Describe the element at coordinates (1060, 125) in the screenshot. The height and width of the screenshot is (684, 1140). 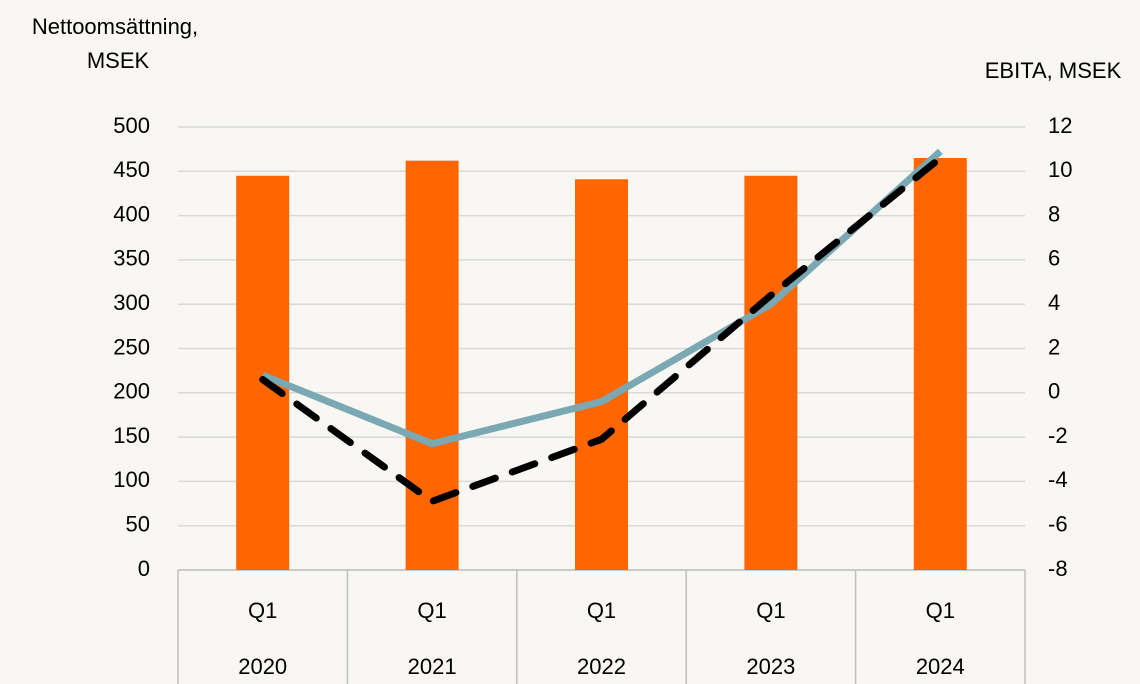
I see `y2-tick-label: 12` at that location.